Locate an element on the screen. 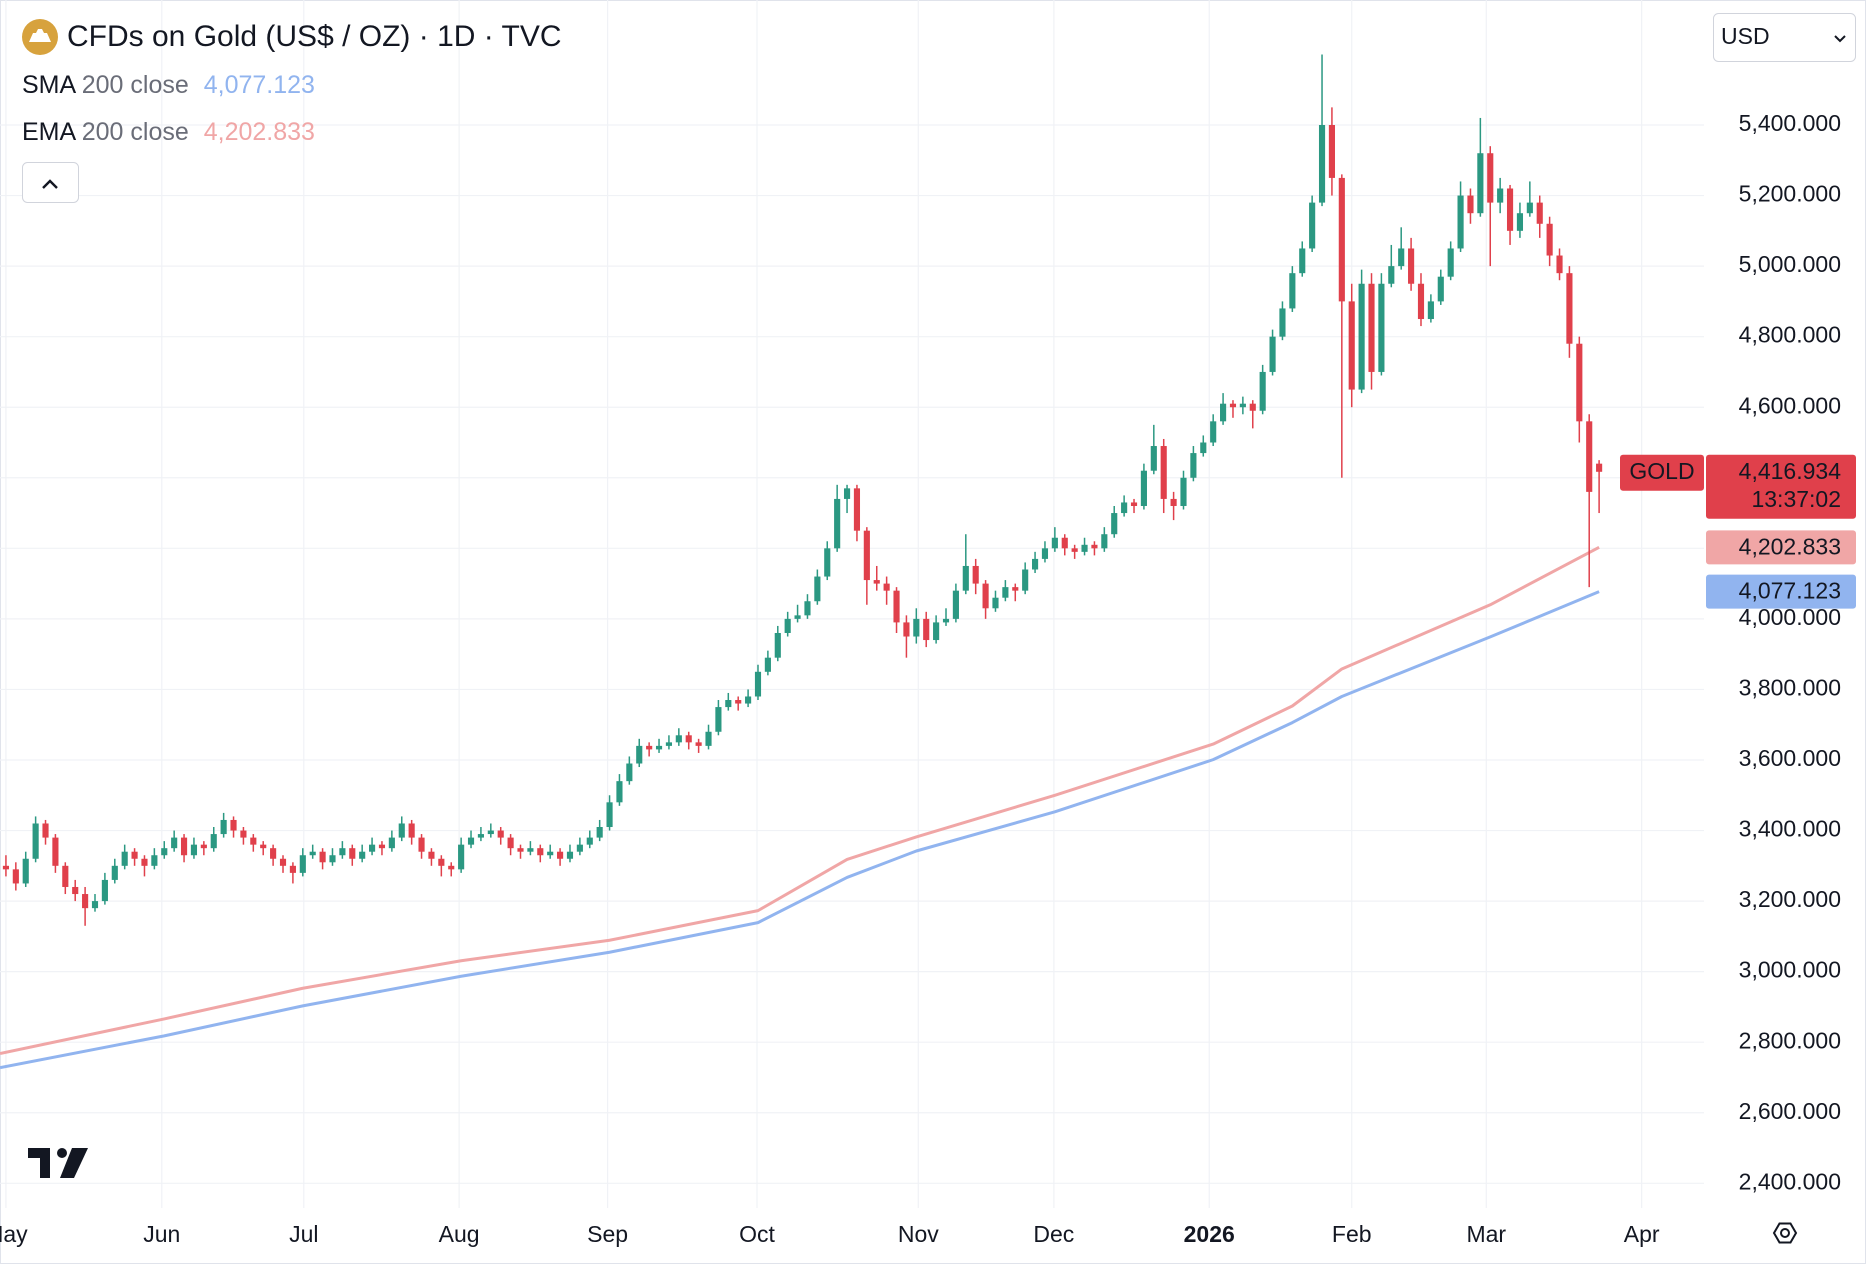 Image resolution: width=1866 pixels, height=1264 pixels. y-tick-label: 3,200.000 is located at coordinates (1790, 899).